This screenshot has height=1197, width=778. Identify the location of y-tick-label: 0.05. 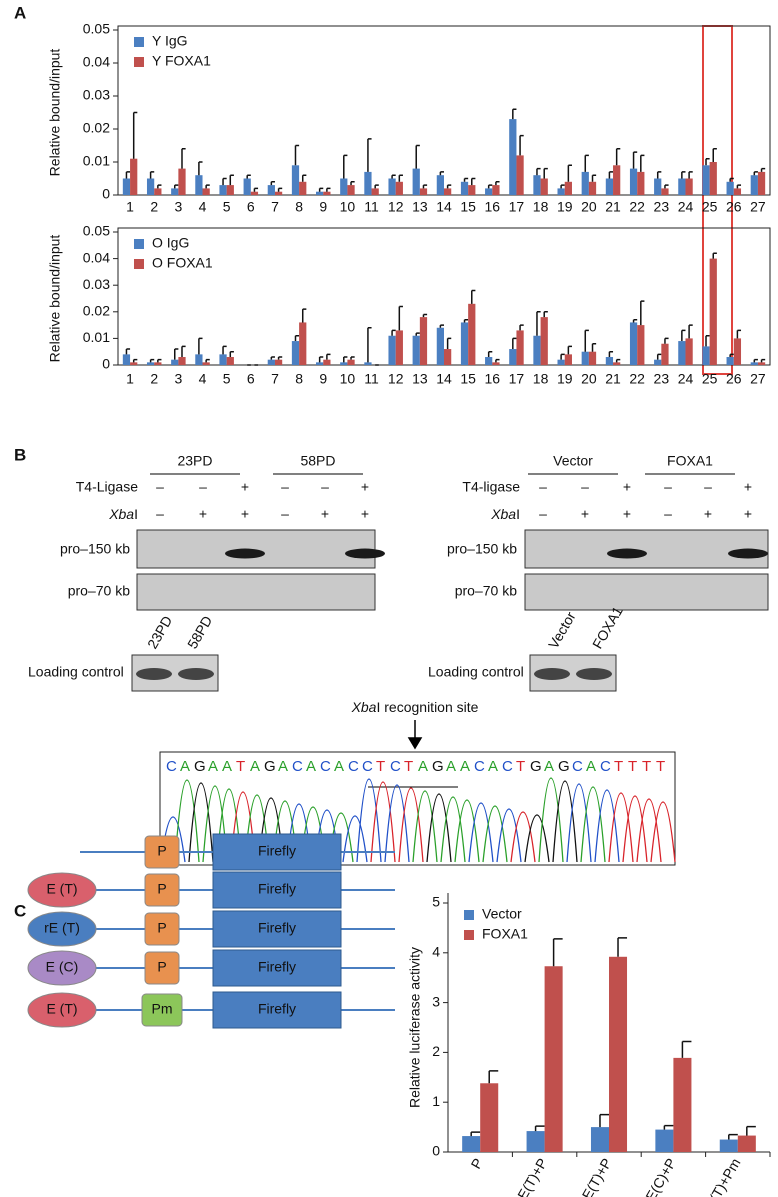
(96, 231).